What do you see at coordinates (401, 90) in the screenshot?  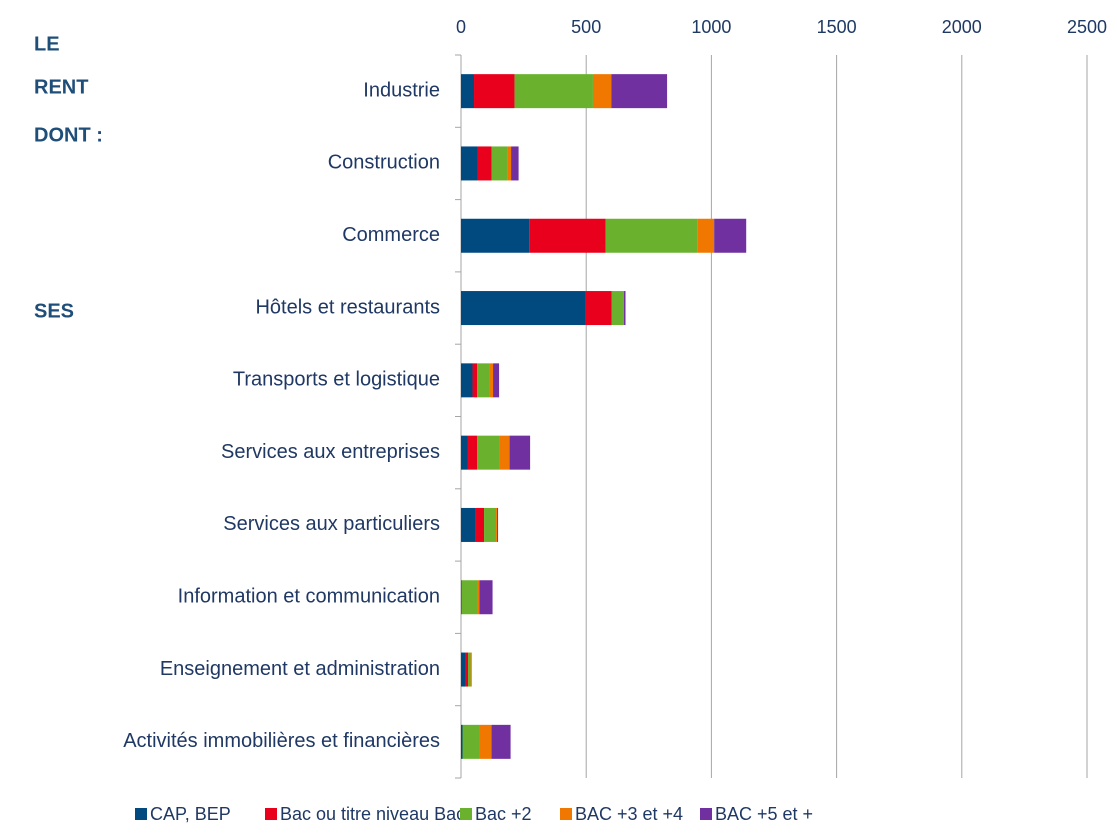 I see `y-tick-label: Industrie` at bounding box center [401, 90].